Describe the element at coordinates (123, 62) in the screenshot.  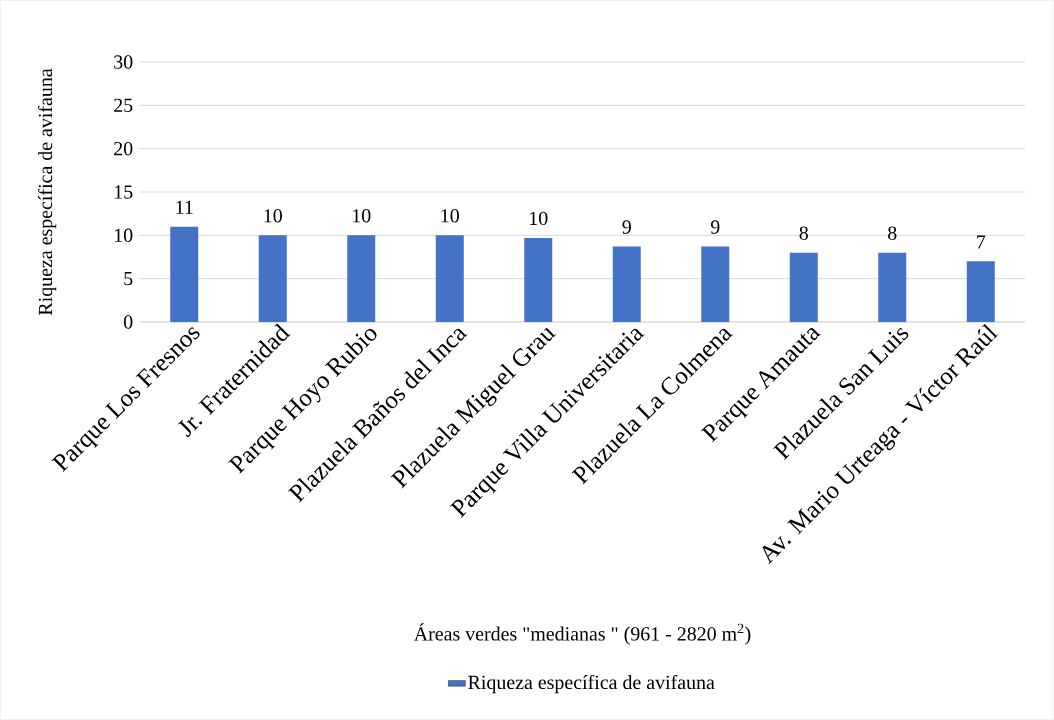
I see `y-tick-label: 30` at that location.